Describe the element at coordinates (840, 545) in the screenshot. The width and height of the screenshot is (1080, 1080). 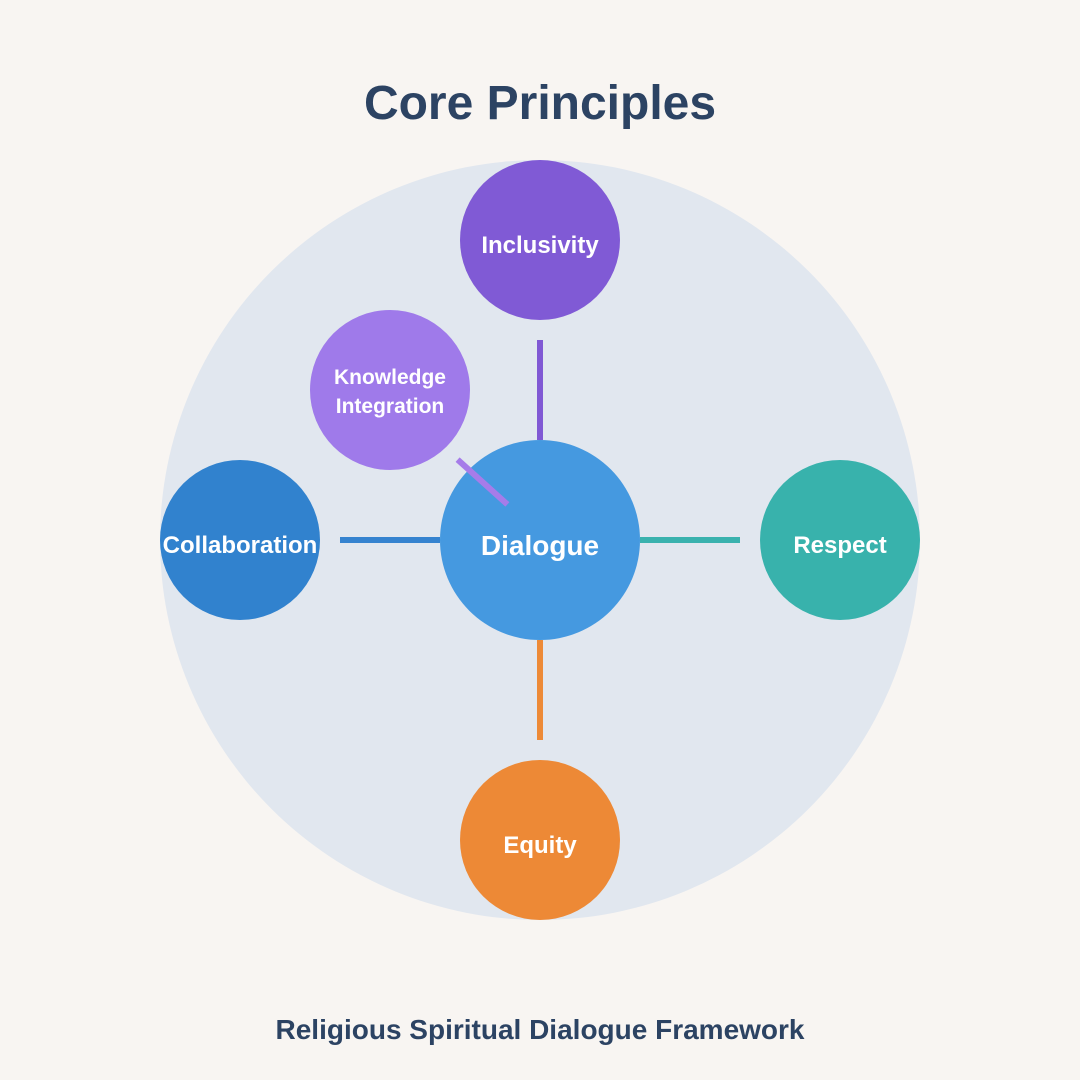
I see `node-respect-label: Respect` at that location.